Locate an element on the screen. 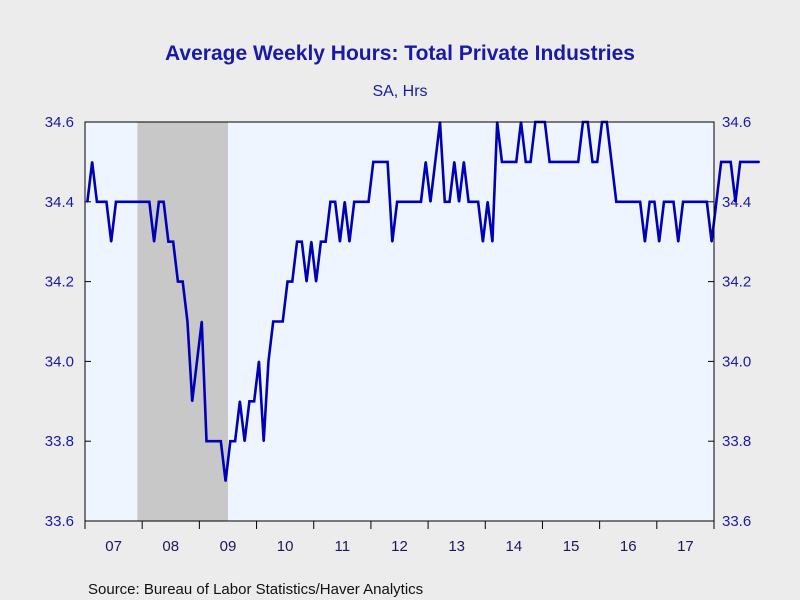 This screenshot has width=800, height=600. x-tick-label: 14 is located at coordinates (514, 546).